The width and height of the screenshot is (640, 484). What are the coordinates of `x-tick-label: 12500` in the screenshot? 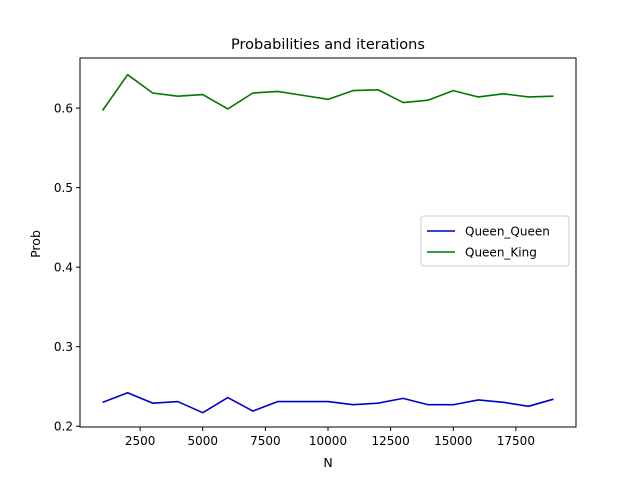 It's located at (391, 441).